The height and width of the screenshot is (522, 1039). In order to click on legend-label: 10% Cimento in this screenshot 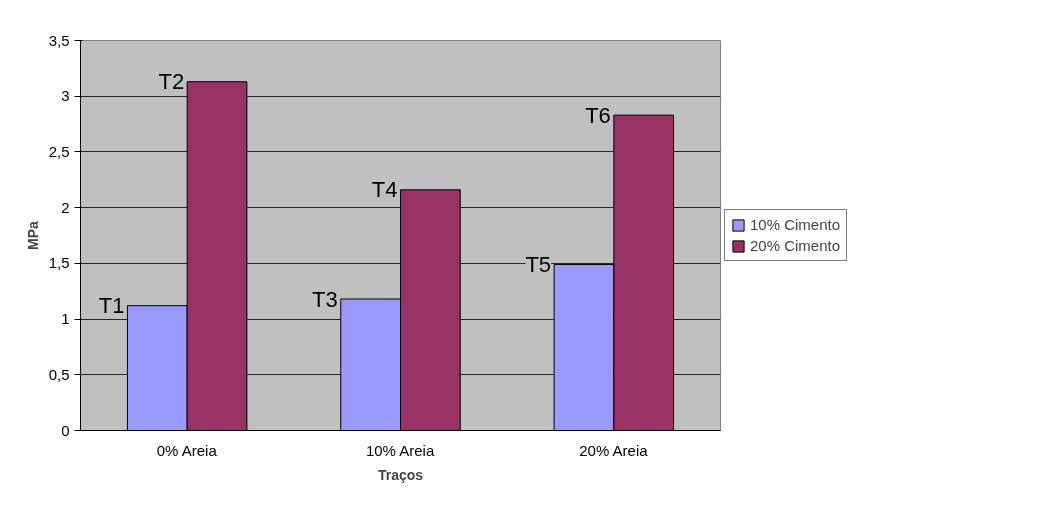, I will do `click(795, 224)`.